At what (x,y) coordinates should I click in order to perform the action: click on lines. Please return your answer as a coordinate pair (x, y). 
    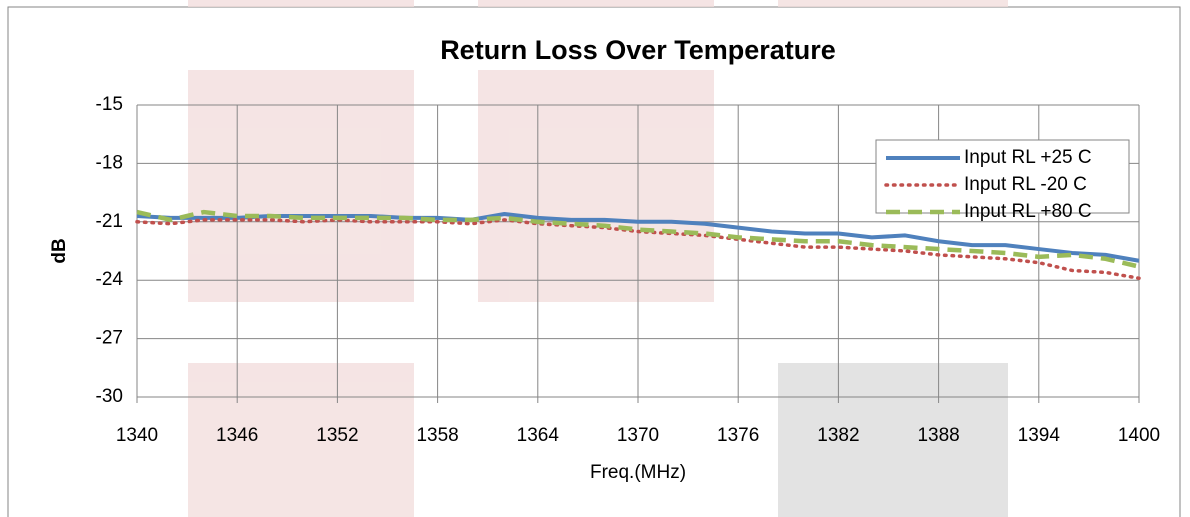
    Looking at the image, I should click on (638, 245).